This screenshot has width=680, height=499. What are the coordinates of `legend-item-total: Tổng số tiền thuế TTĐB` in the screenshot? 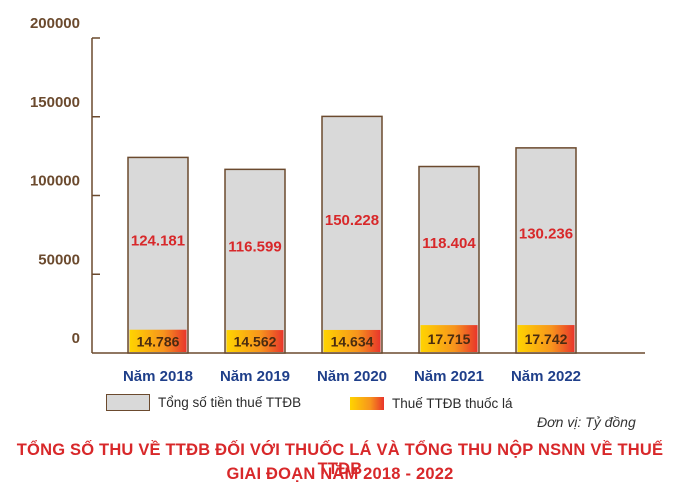 It's located at (203, 402).